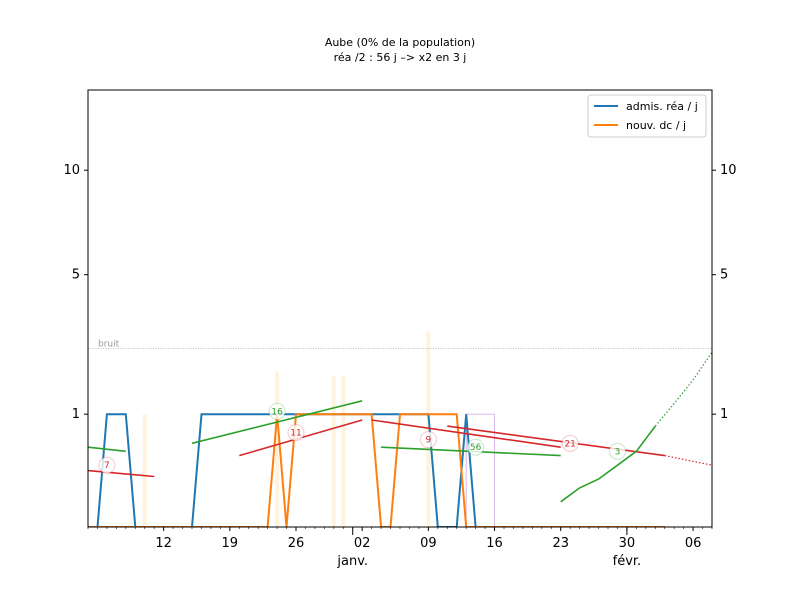 This screenshot has width=800, height=600. What do you see at coordinates (724, 414) in the screenshot?
I see `y-tick-label-right: 1` at bounding box center [724, 414].